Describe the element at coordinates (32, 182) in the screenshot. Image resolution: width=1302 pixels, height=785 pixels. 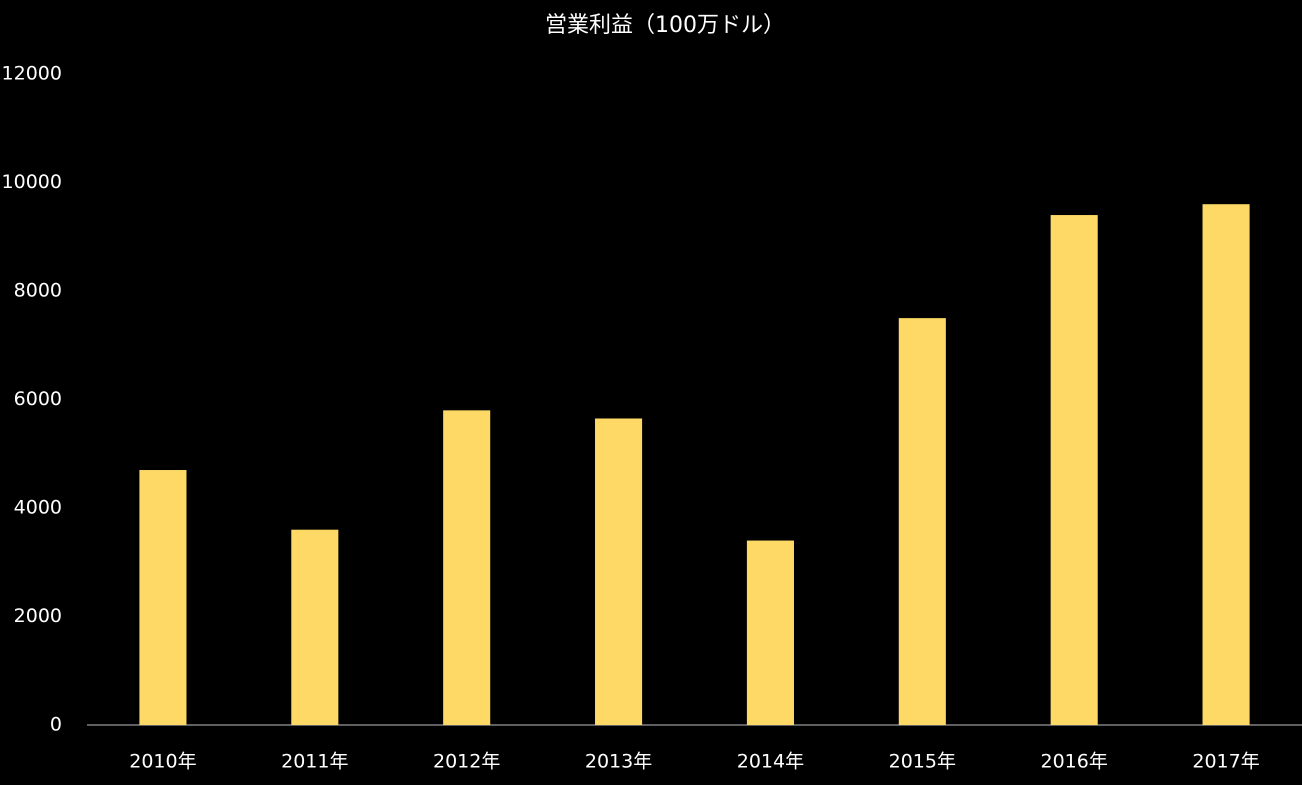
I see `y-tick-label: 10000` at that location.